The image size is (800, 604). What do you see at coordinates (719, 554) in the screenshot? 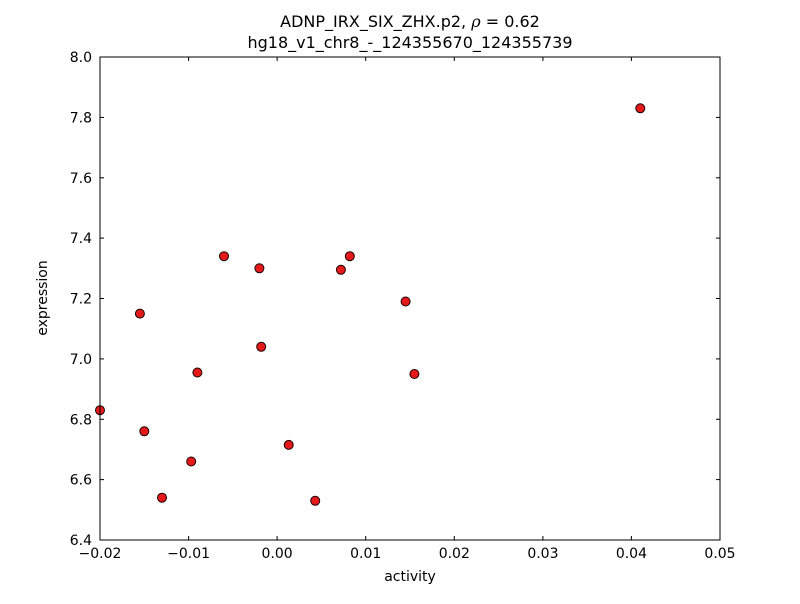
I see `x-tick-label: 0.05` at bounding box center [719, 554].